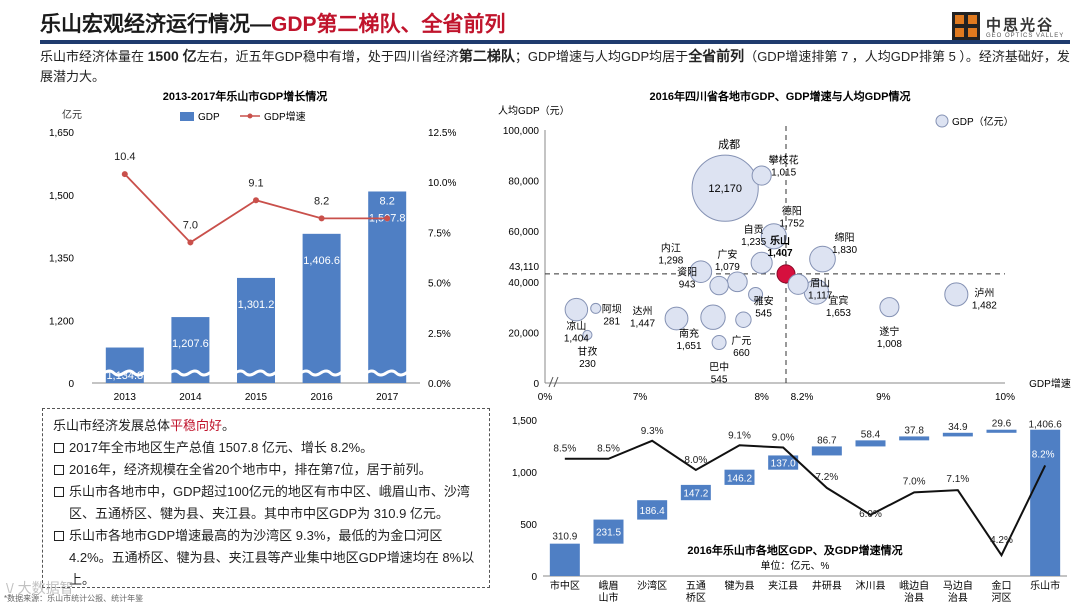 The image size is (1080, 608). What do you see at coordinates (1001, 540) in the screenshot?
I see `growth-label: 4.2%` at bounding box center [1001, 540].